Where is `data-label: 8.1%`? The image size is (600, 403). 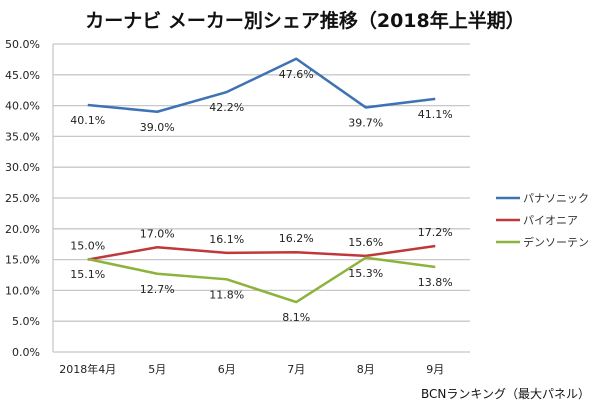
data-label: 8.1% is located at coordinates (296, 317).